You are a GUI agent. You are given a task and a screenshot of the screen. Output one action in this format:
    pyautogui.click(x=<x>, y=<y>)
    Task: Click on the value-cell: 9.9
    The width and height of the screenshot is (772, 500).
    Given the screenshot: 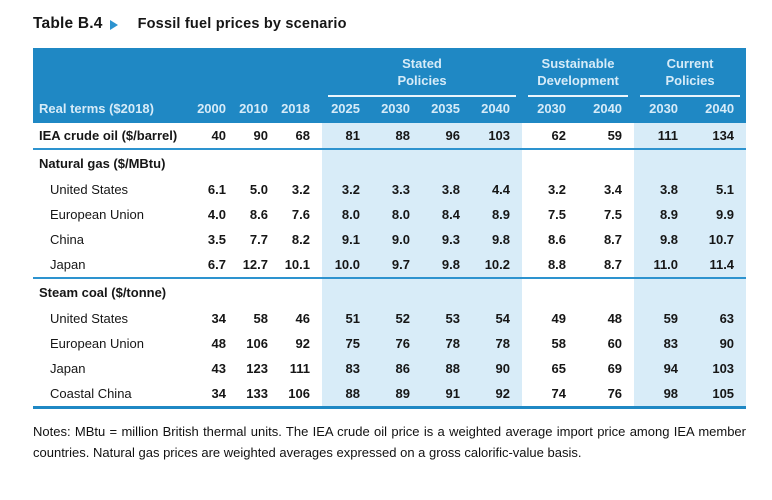 What is the action you would take?
    pyautogui.click(x=718, y=214)
    